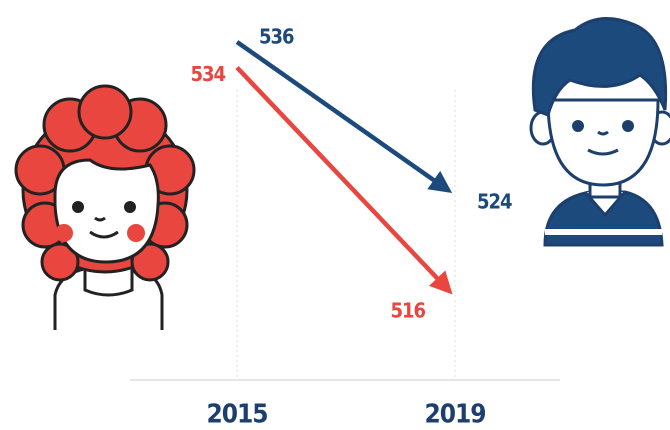  What do you see at coordinates (276, 37) in the screenshot?
I see `value-label: 536` at bounding box center [276, 37].